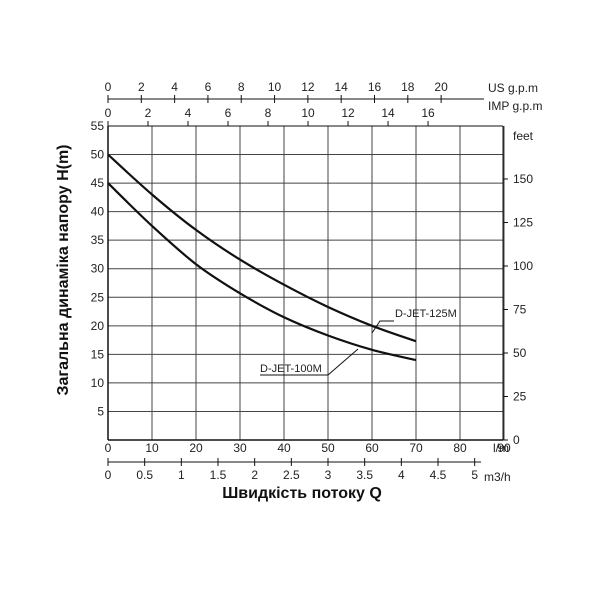 Image resolution: width=600 pixels, height=600 pixels. Describe the element at coordinates (342, 87) in the screenshot. I see `us-gpm-tick-label: 14` at that location.